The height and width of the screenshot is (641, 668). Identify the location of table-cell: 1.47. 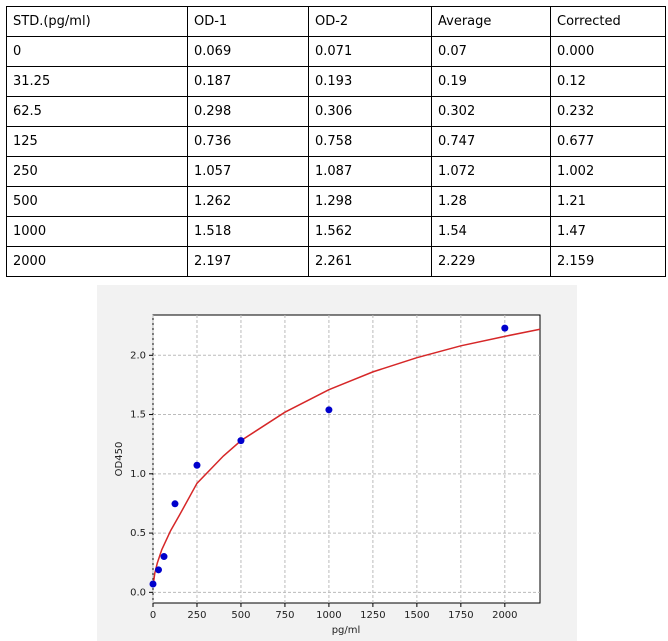
(608, 231).